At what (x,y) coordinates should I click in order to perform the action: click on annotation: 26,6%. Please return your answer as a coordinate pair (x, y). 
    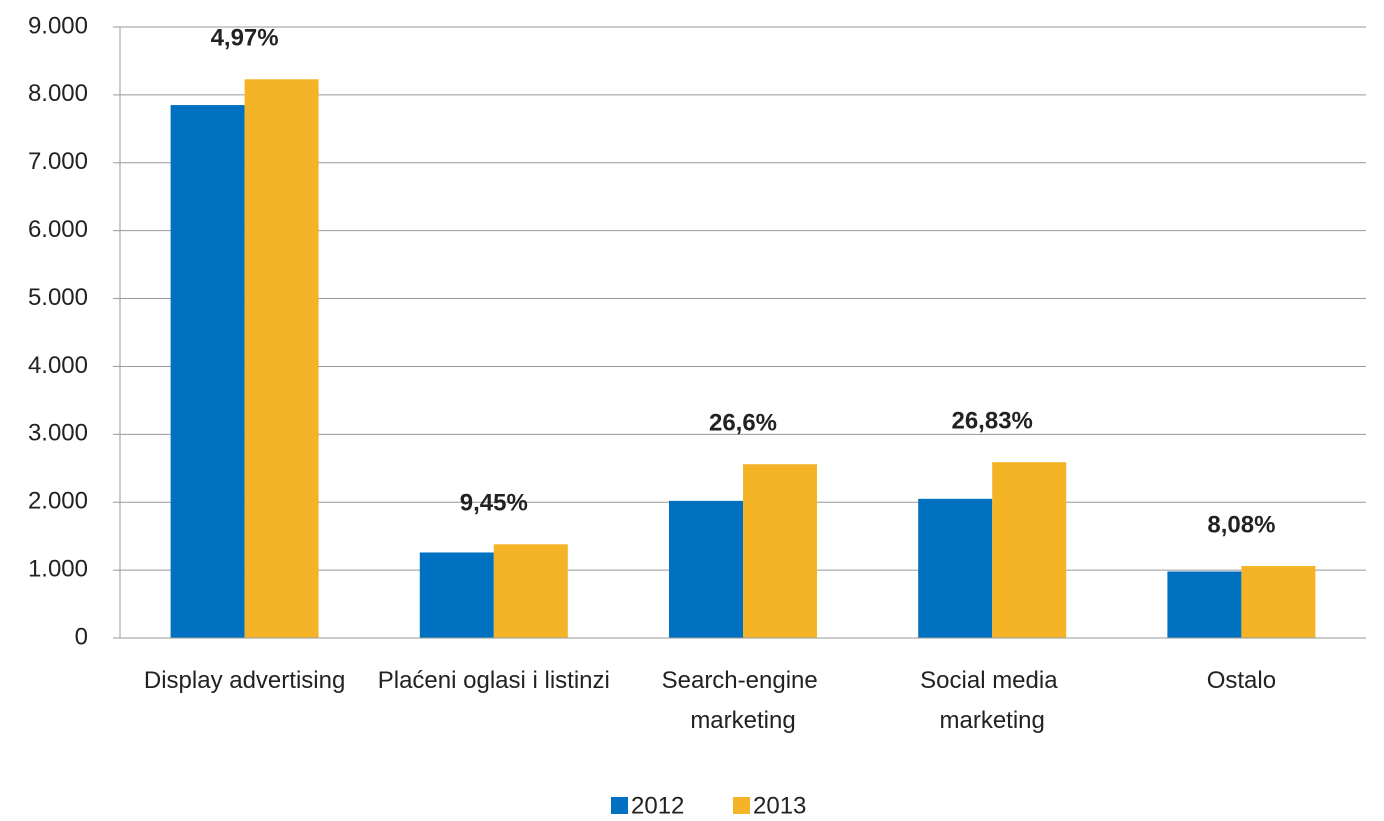
    Looking at the image, I should click on (743, 423).